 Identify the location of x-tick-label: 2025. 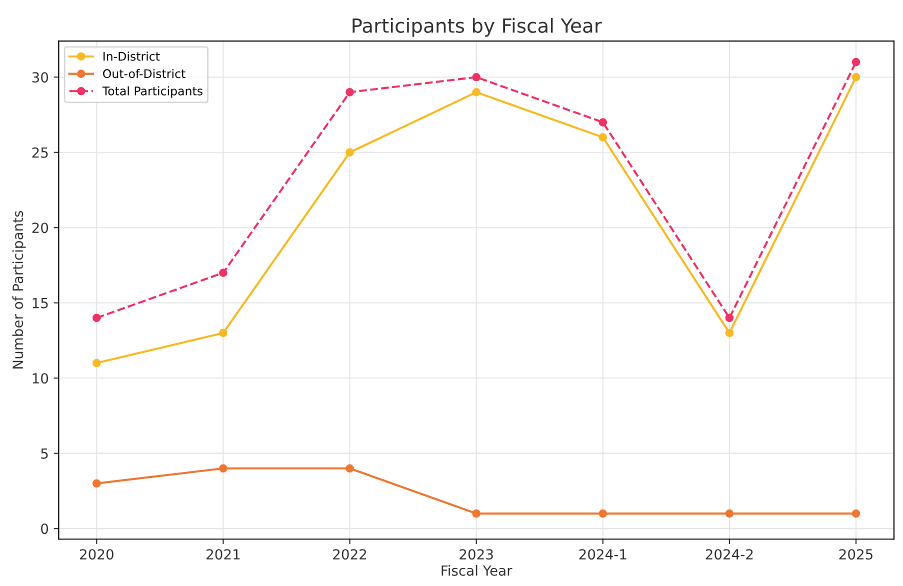
(855, 554).